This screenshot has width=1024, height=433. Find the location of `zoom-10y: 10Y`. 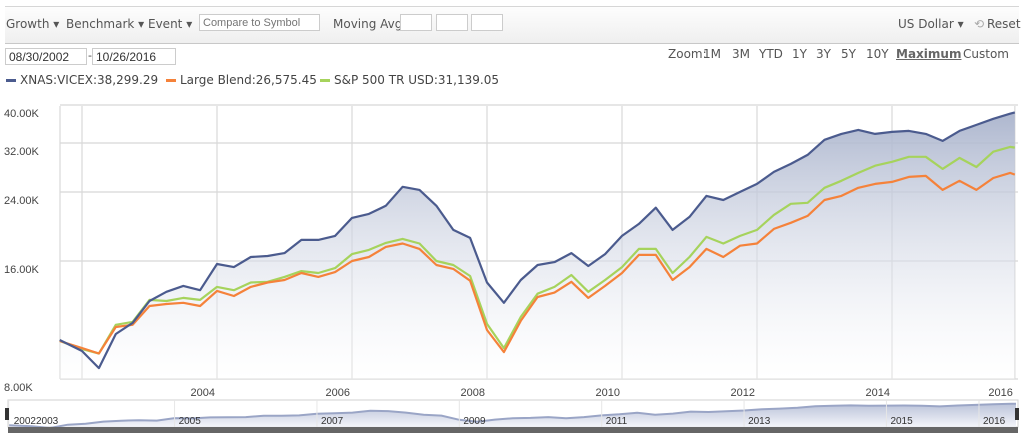

zoom-10y: 10Y is located at coordinates (877, 54).